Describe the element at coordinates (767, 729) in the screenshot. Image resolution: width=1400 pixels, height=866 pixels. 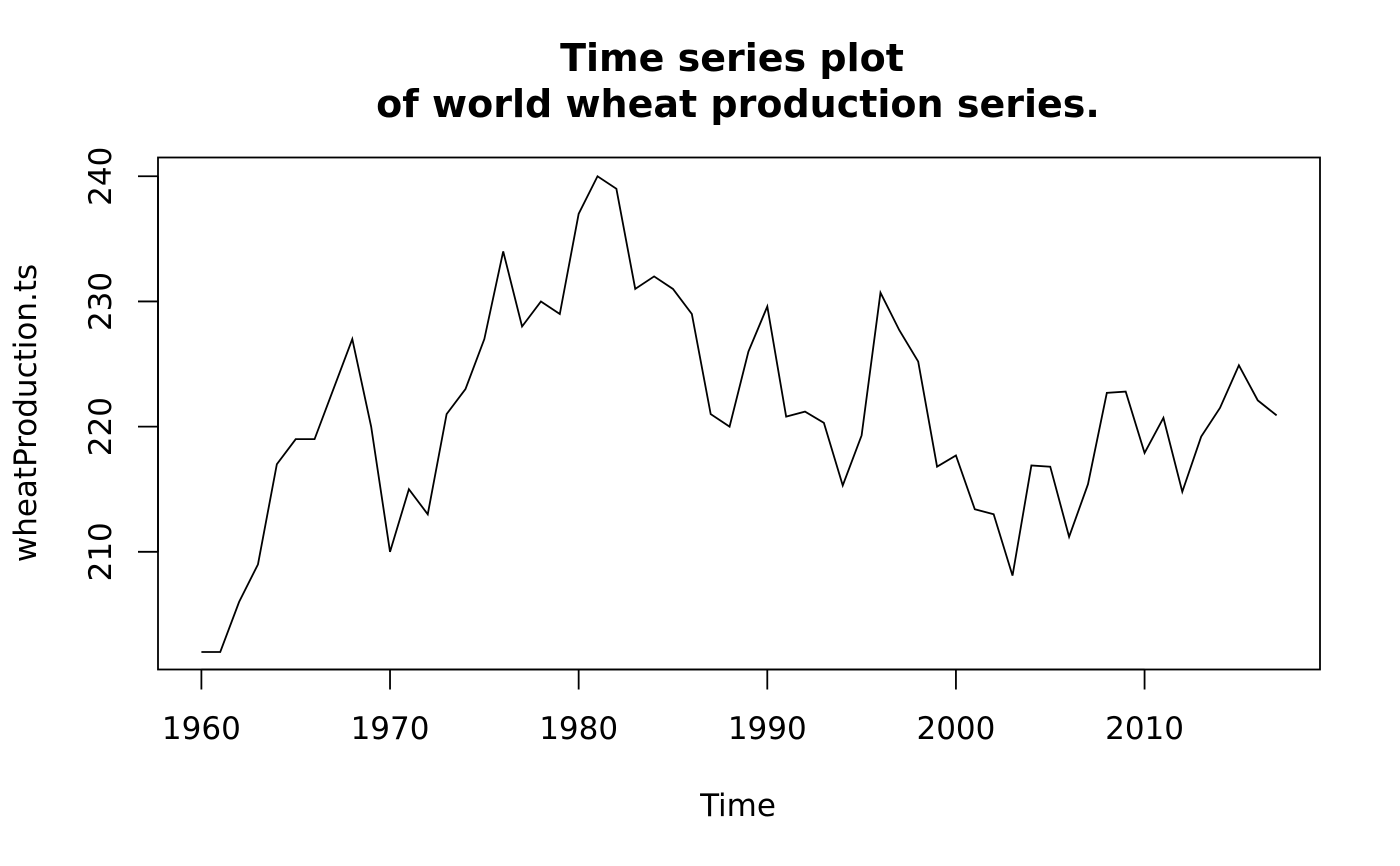
I see `x-tick-label: 1990` at that location.